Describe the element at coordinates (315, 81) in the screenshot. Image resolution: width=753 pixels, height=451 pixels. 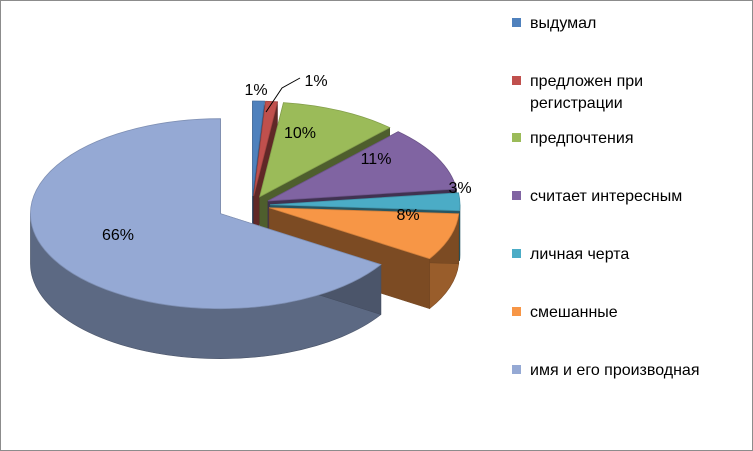
I see `data-label-1: 1%` at that location.